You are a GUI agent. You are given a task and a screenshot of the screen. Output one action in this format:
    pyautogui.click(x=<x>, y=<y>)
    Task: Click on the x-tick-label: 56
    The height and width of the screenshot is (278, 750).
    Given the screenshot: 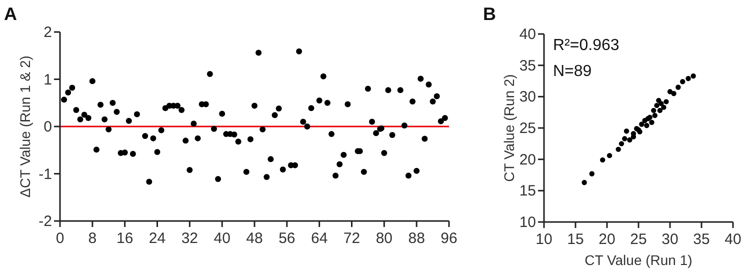 What is the action you would take?
    pyautogui.click(x=287, y=238)
    